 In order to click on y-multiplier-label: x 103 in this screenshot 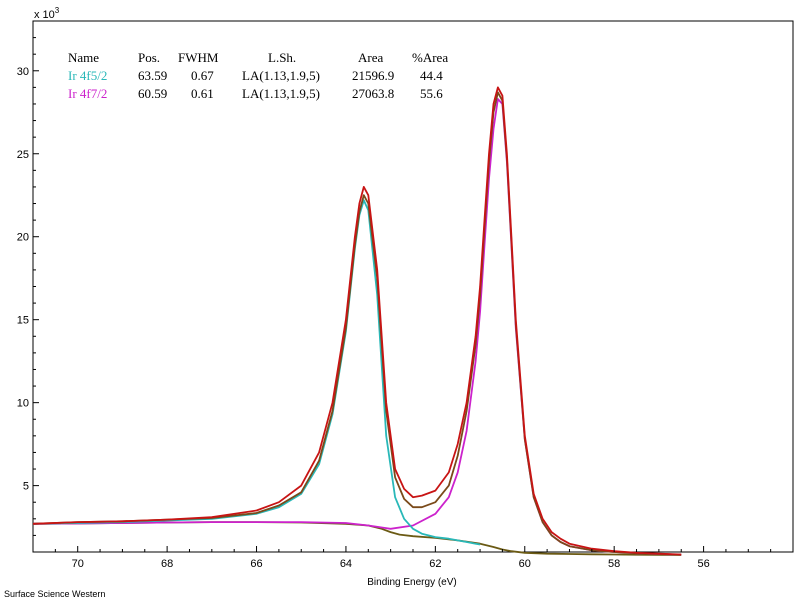, I will do `click(47, 13)`.